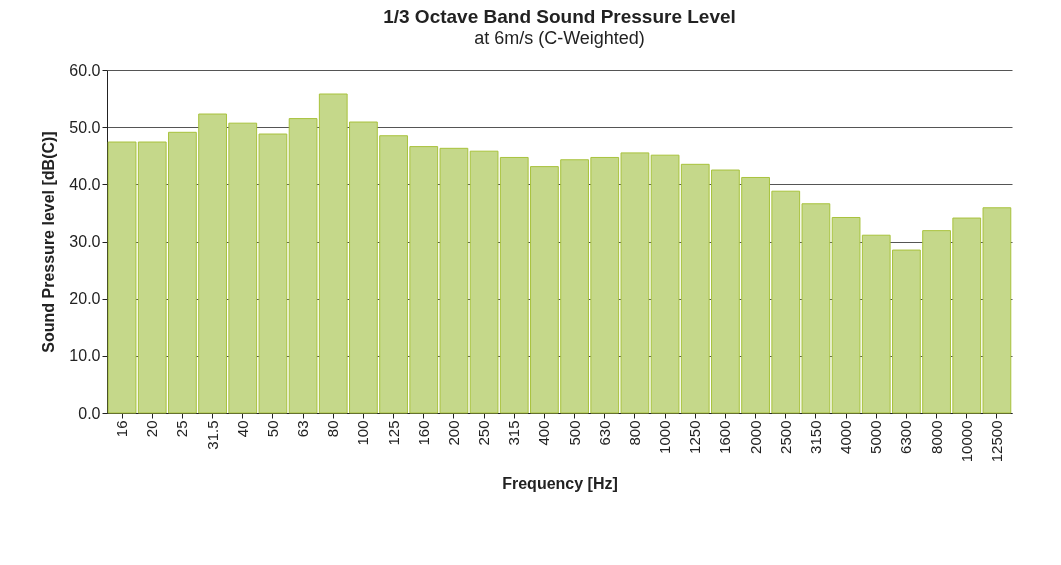 Image resolution: width=1061 pixels, height=565 pixels. I want to click on chart-subtitle: at 6m/s (C-Weighted), so click(559, 38).